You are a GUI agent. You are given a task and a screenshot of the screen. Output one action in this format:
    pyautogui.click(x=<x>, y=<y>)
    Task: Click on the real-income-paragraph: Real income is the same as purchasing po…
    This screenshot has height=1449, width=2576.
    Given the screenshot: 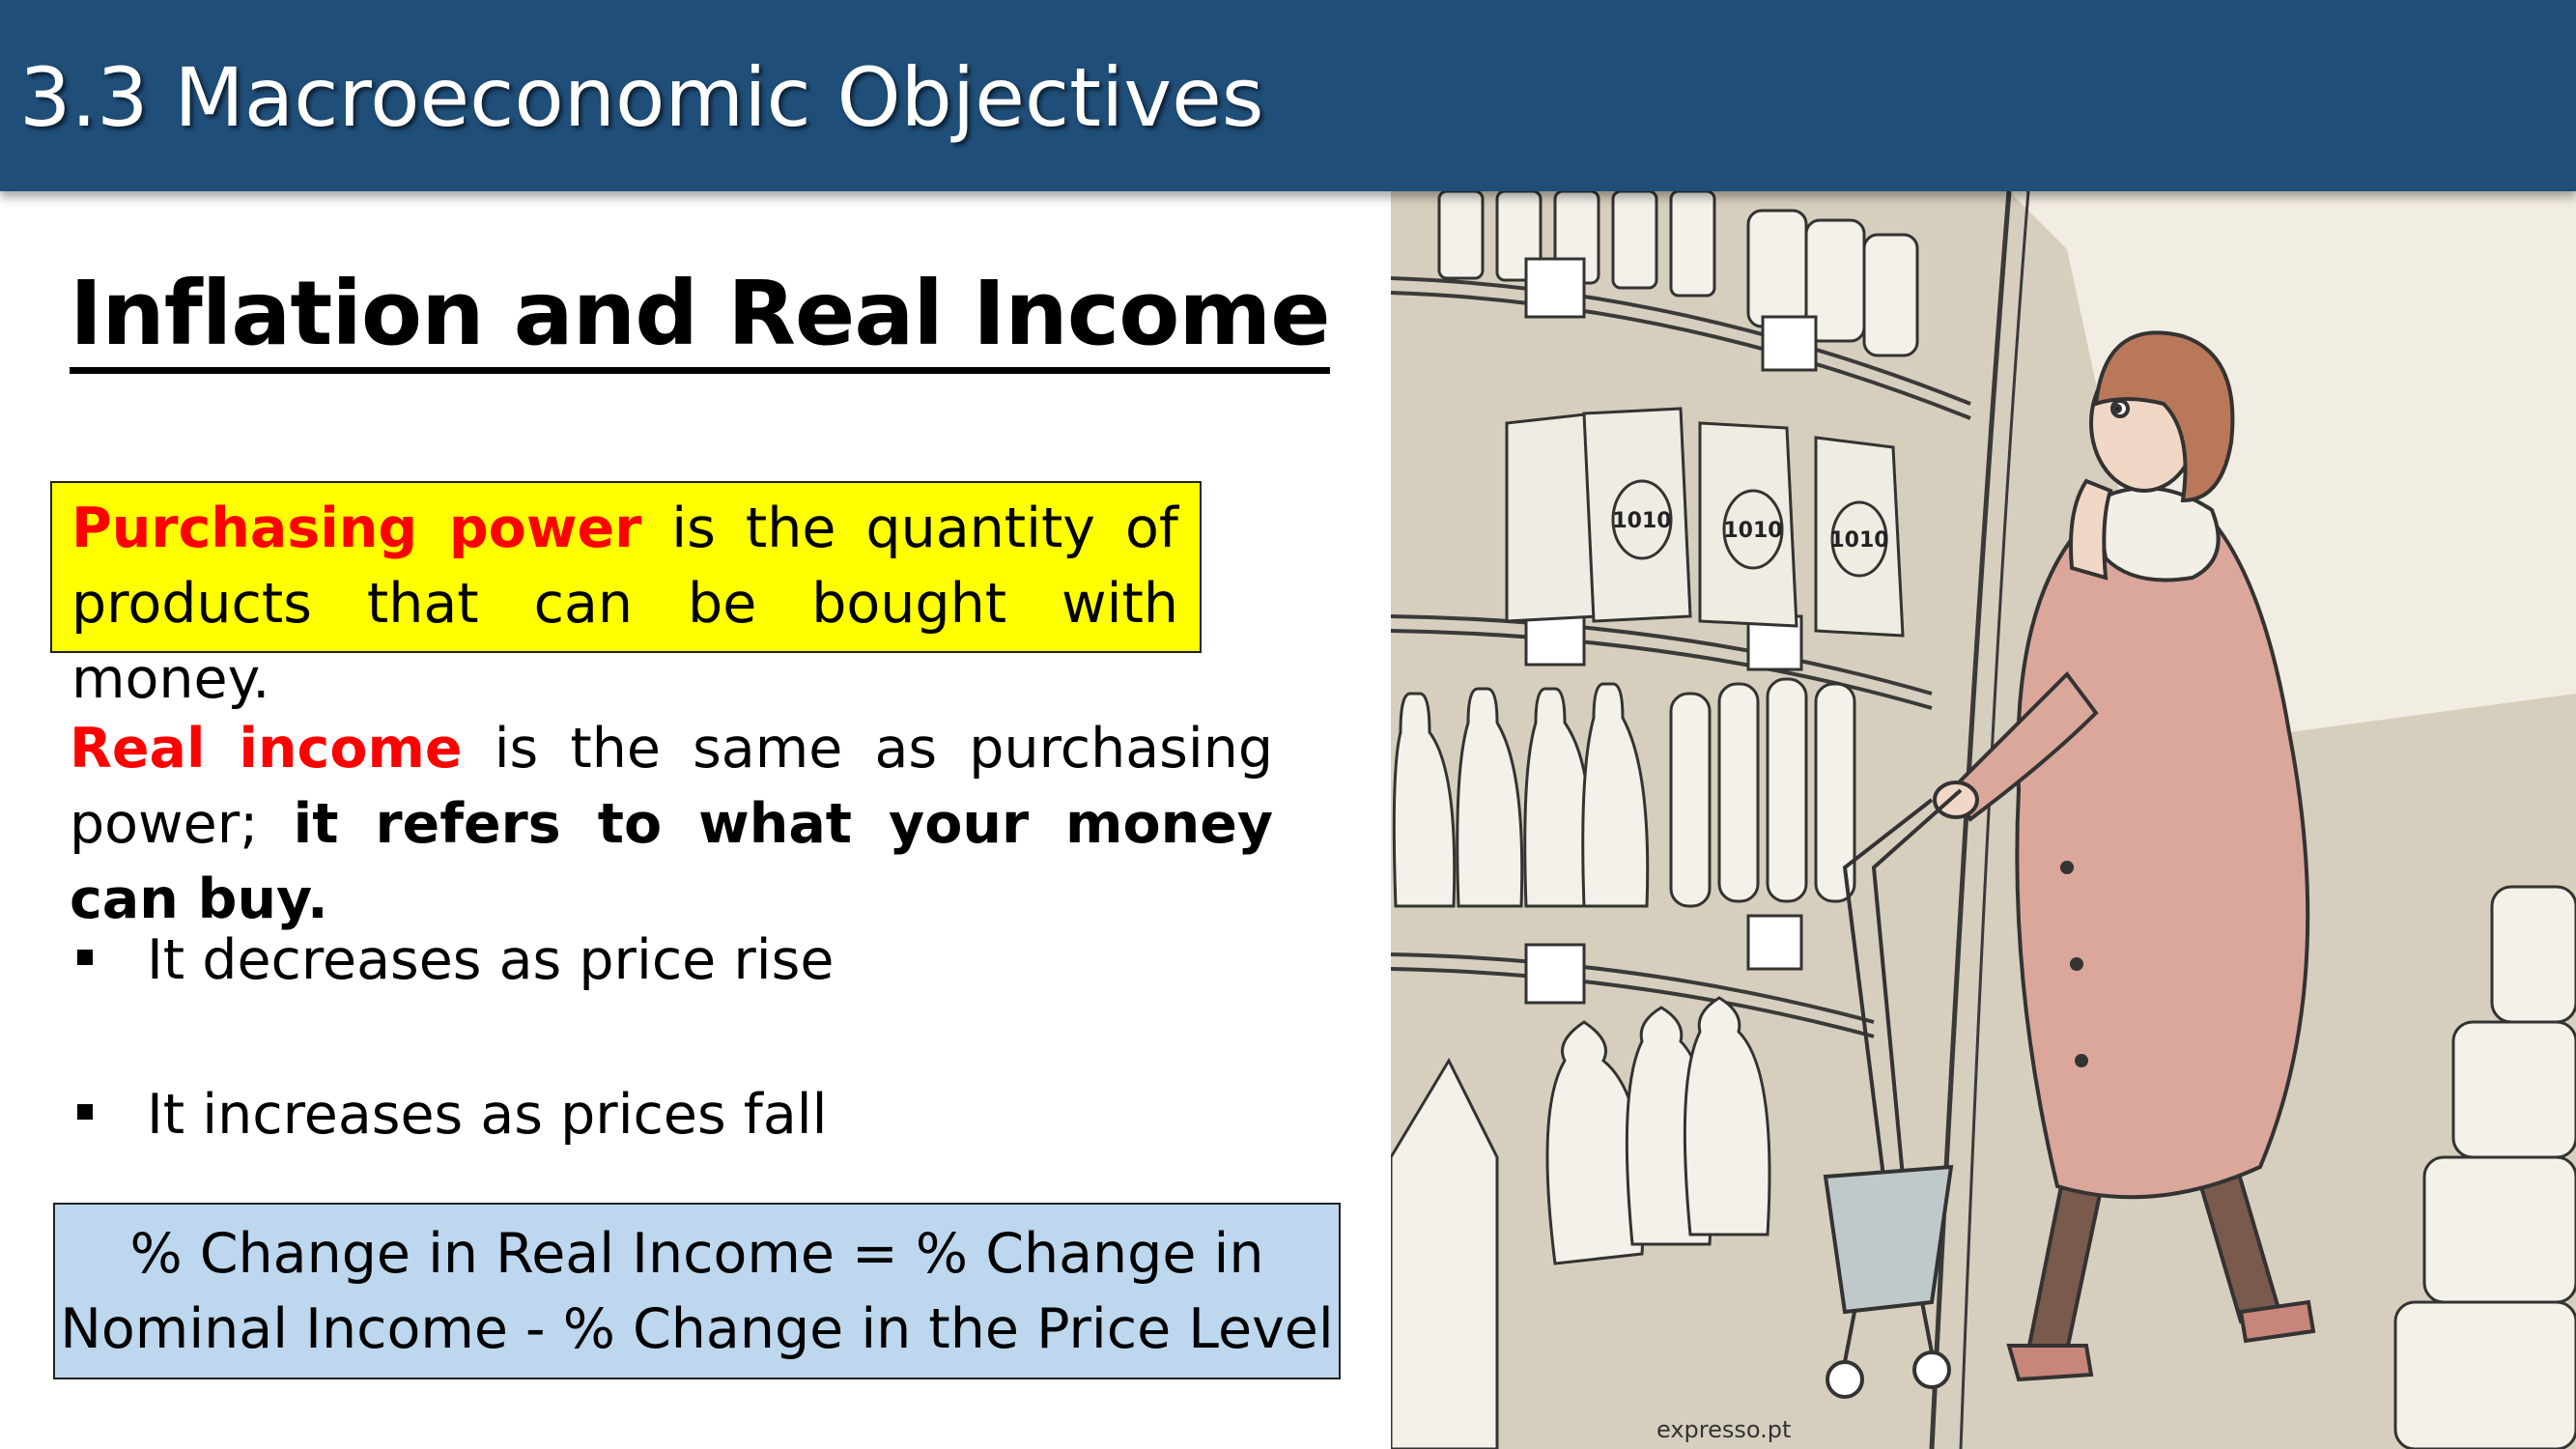 What is the action you would take?
    pyautogui.click(x=671, y=824)
    